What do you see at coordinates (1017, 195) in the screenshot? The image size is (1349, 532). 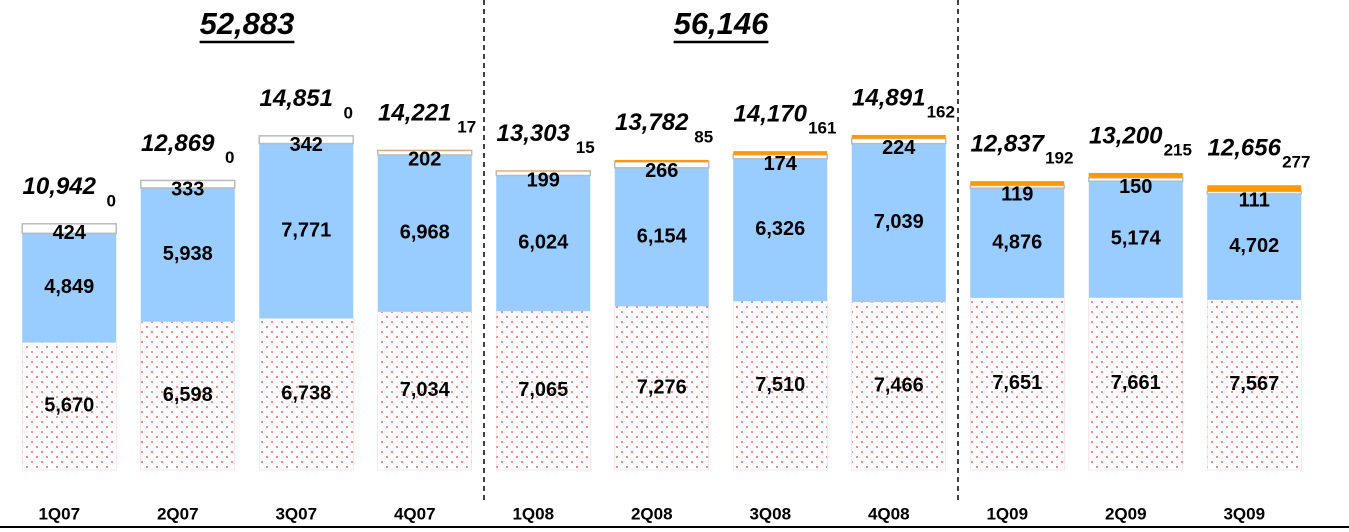 I see `value-label: 119` at bounding box center [1017, 195].